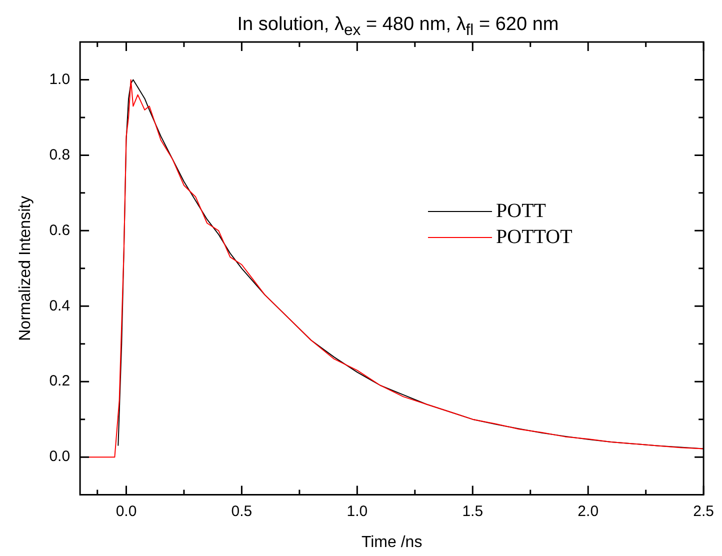 This screenshot has height=556, width=722. Describe the element at coordinates (59, 79) in the screenshot. I see `y-tick-label: 1.0` at that location.